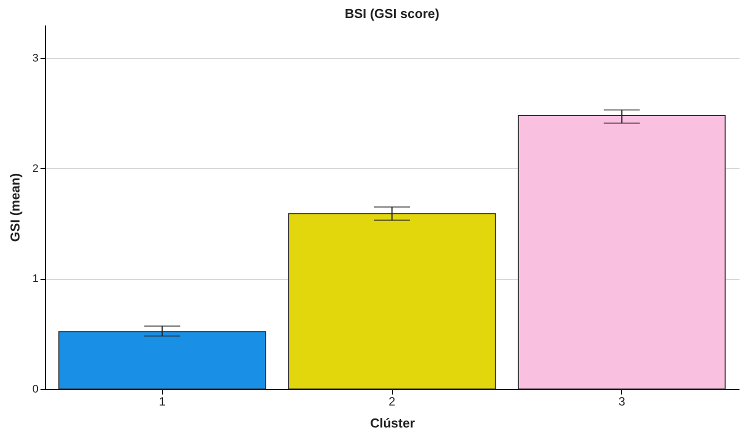 Image resolution: width=743 pixels, height=438 pixels. What do you see at coordinates (35, 168) in the screenshot?
I see `y-tick-label: 2` at bounding box center [35, 168].